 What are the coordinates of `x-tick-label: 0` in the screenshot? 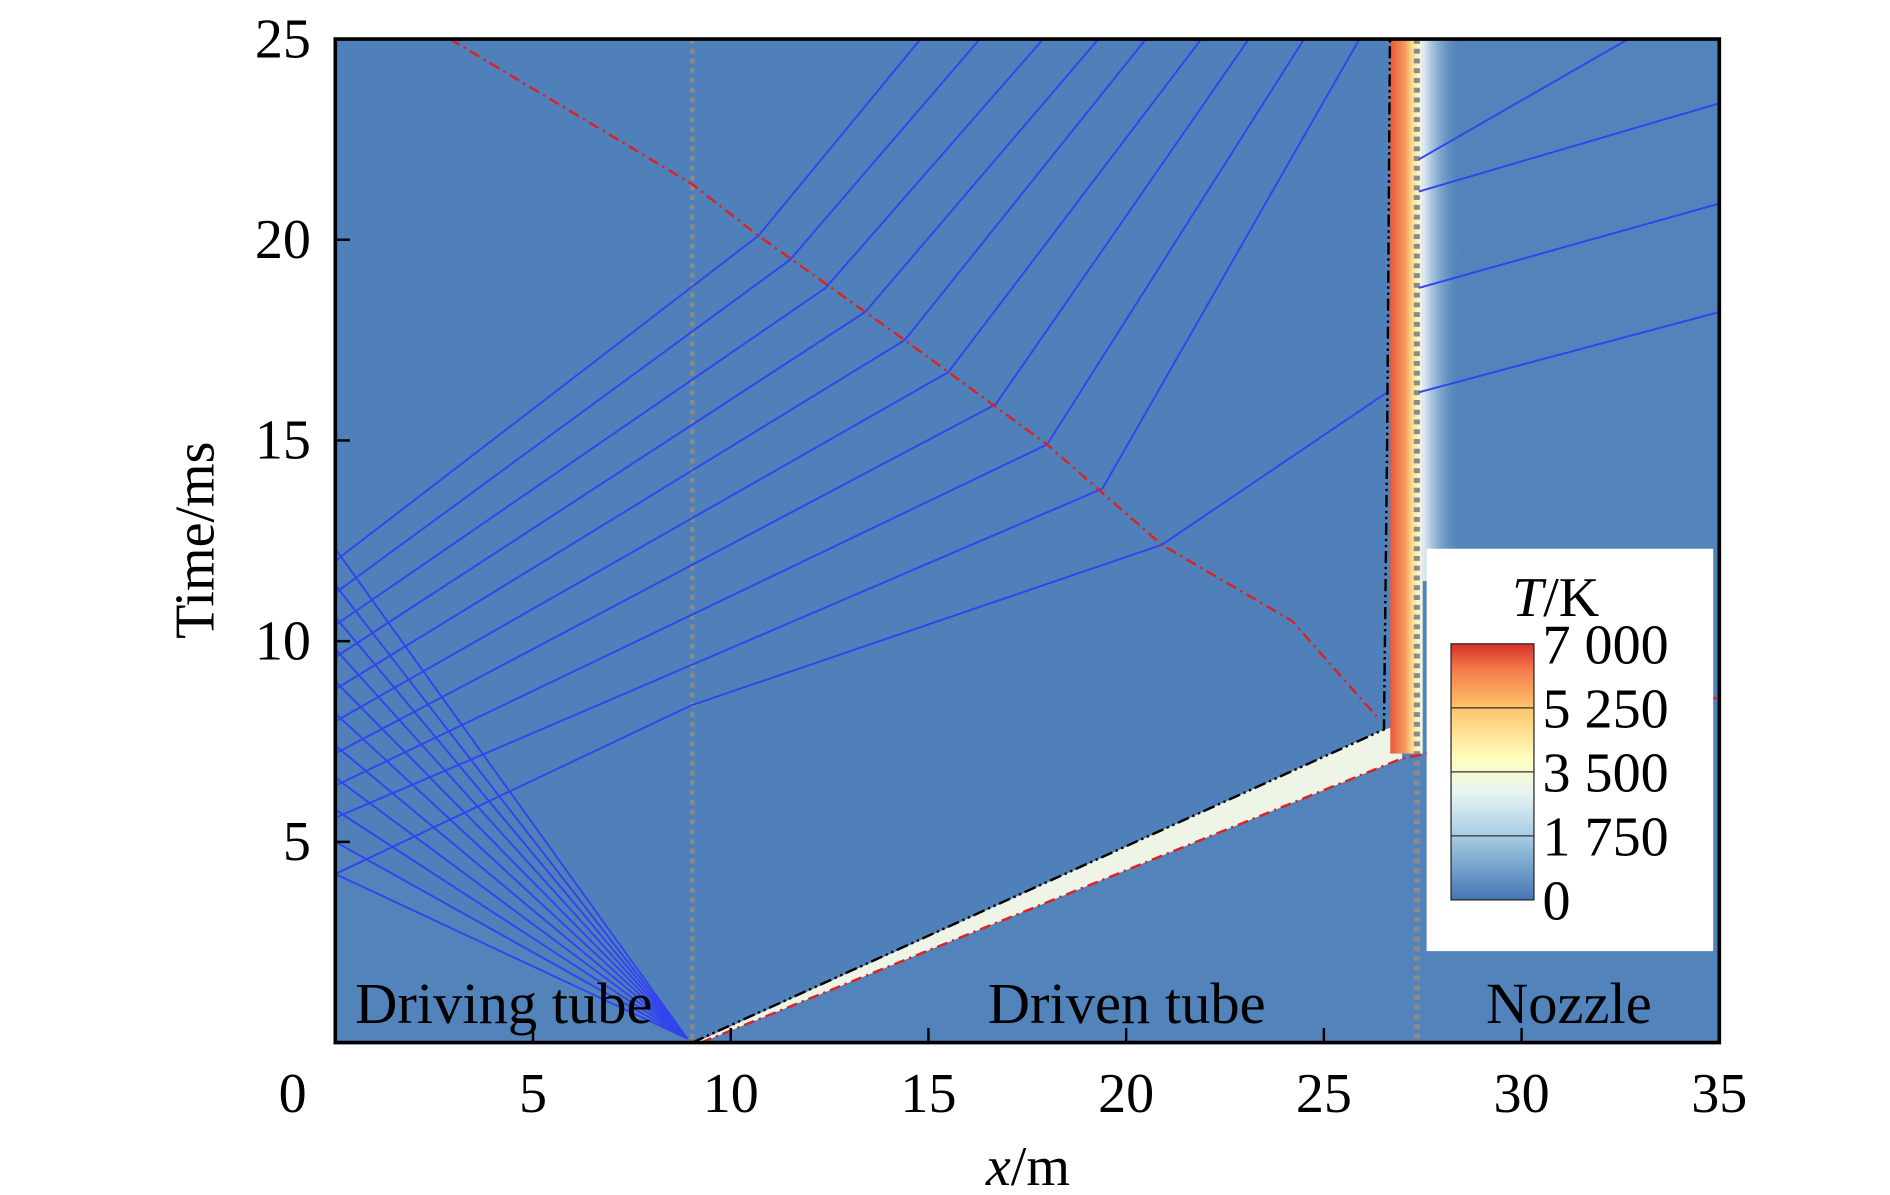 It's located at (293, 1094).